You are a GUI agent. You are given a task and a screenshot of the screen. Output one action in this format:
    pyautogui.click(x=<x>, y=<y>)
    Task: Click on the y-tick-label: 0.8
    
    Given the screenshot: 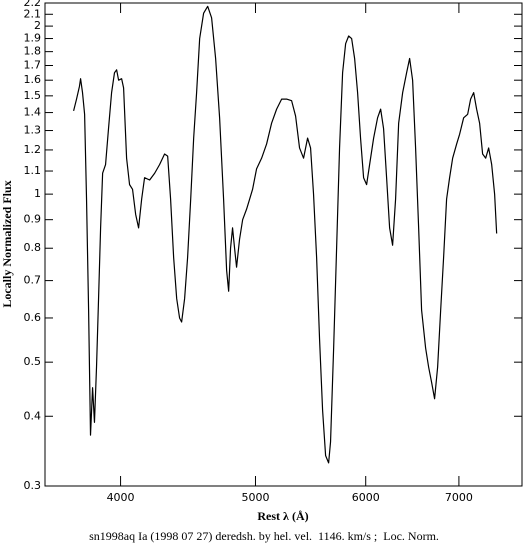 What is the action you would take?
    pyautogui.click(x=33, y=247)
    